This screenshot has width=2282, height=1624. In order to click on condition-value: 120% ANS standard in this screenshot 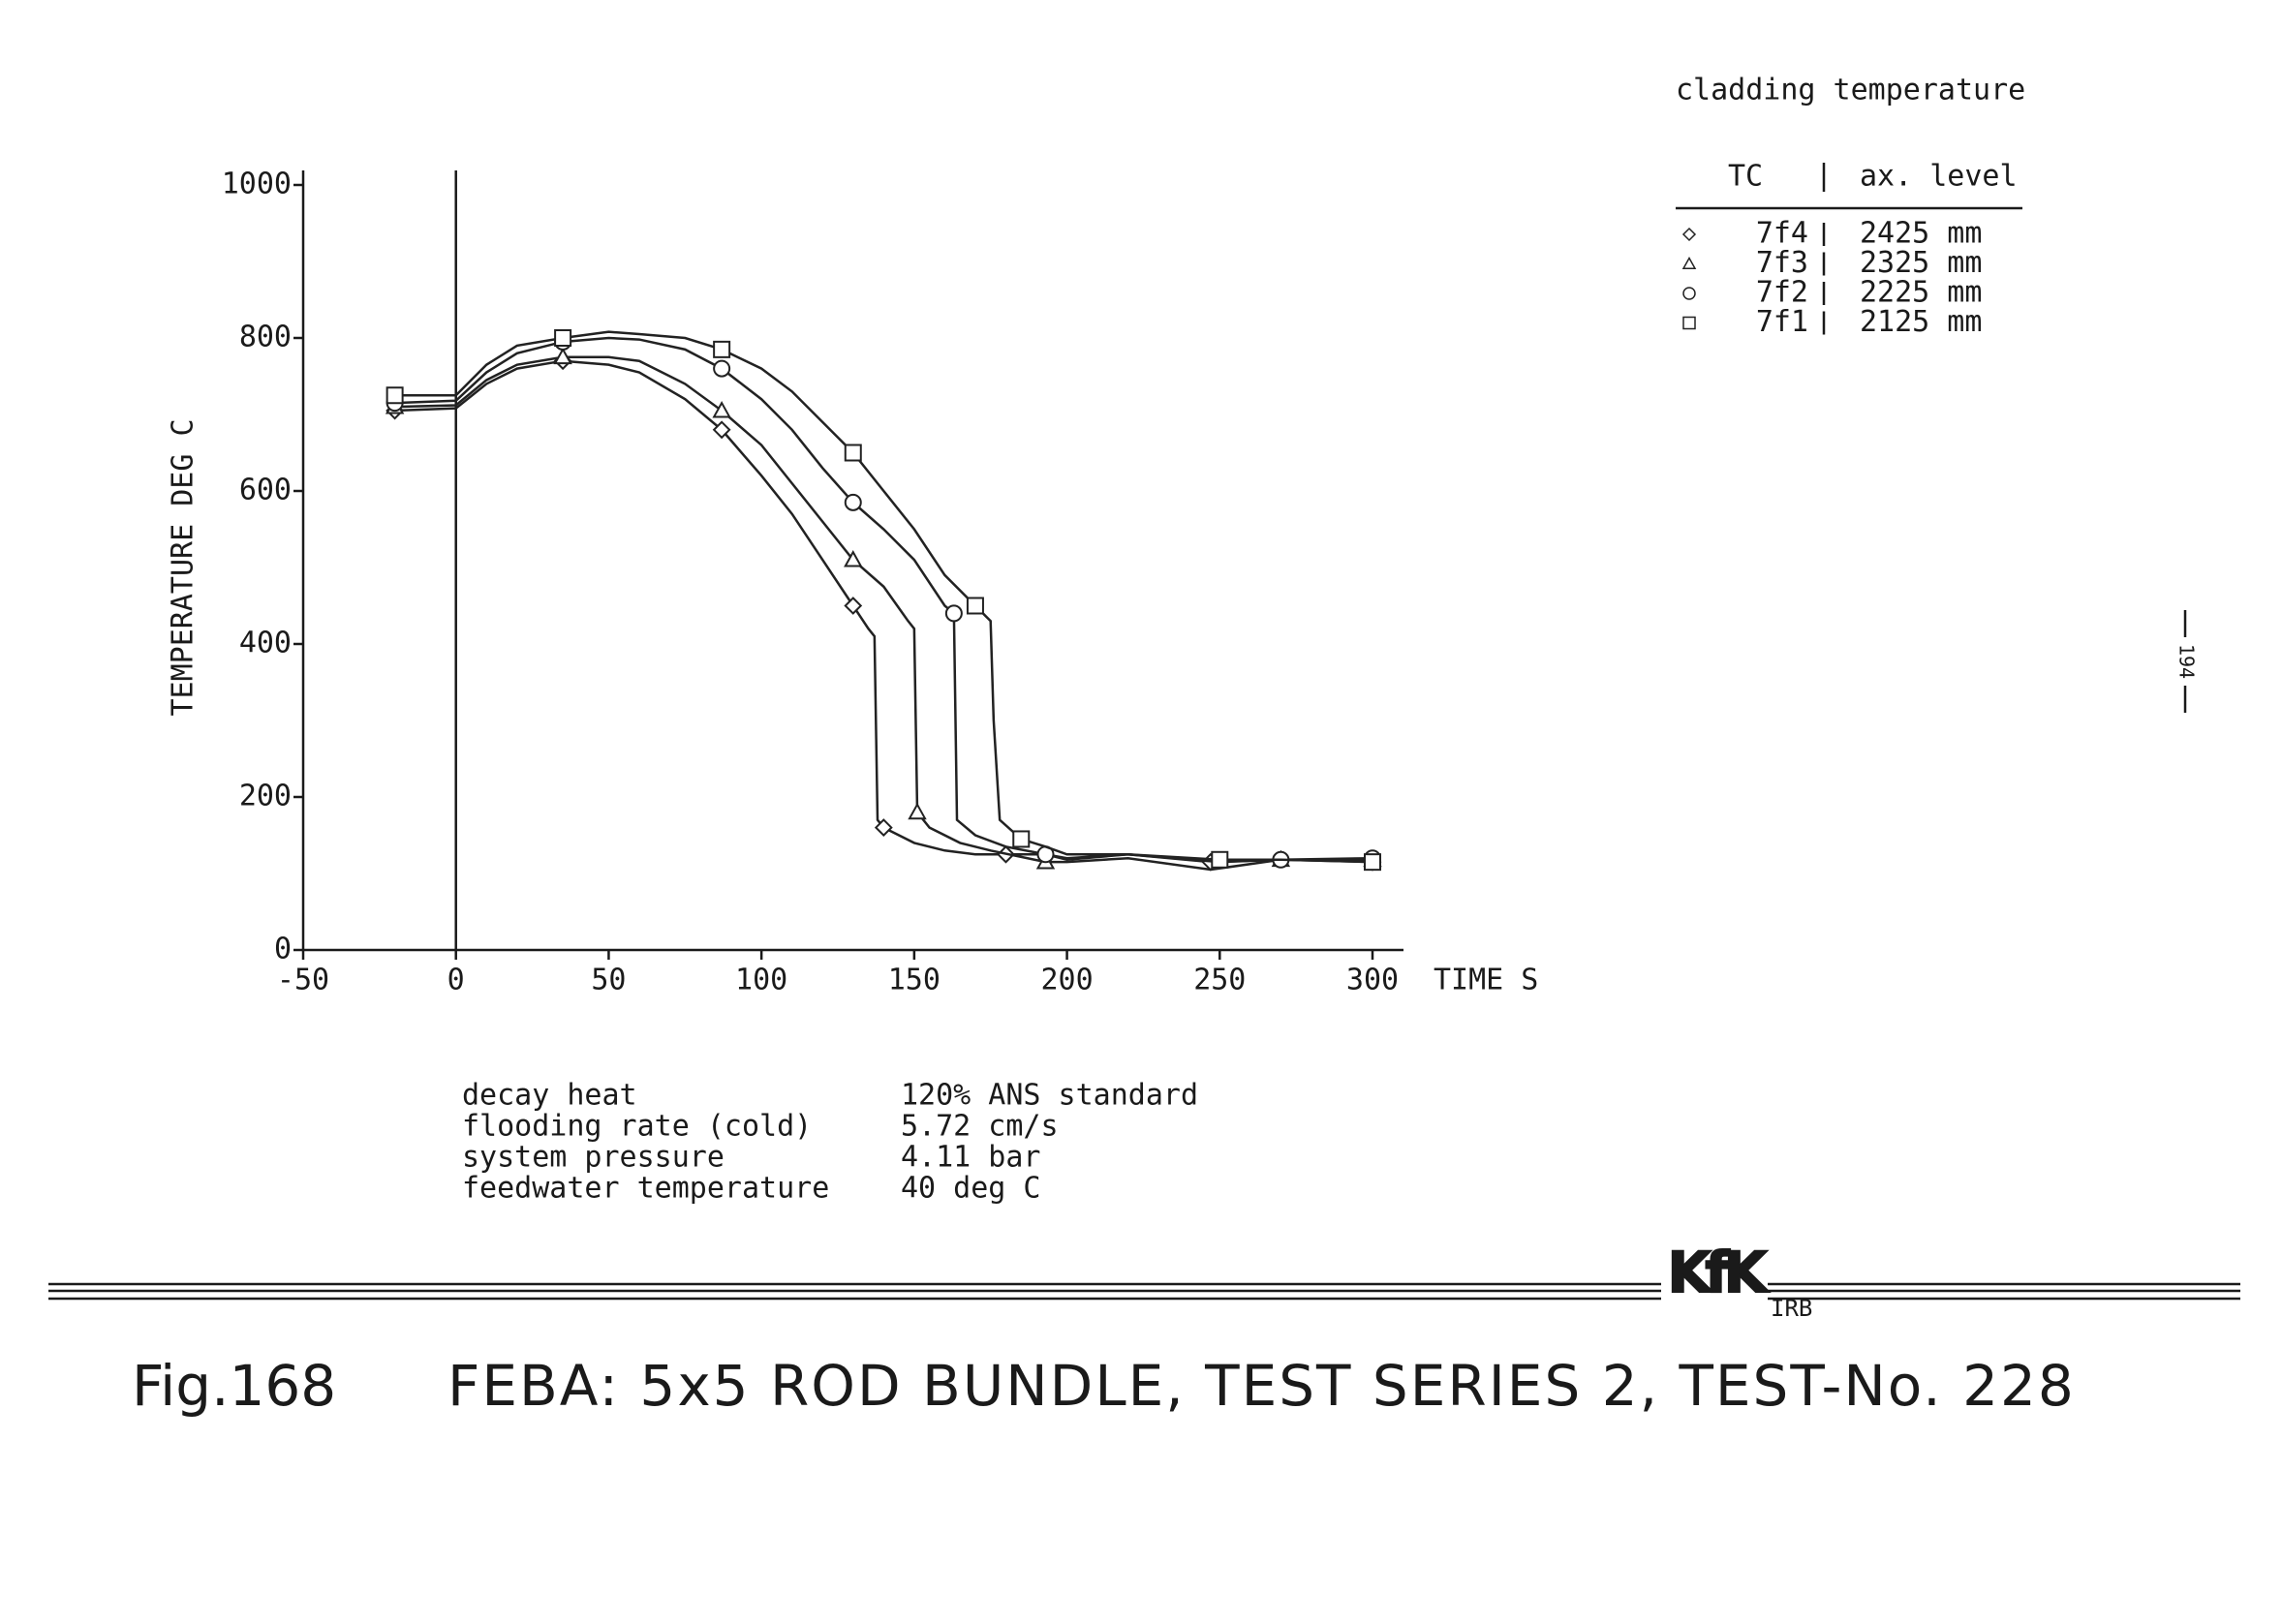, I will do `click(1049, 1096)`.